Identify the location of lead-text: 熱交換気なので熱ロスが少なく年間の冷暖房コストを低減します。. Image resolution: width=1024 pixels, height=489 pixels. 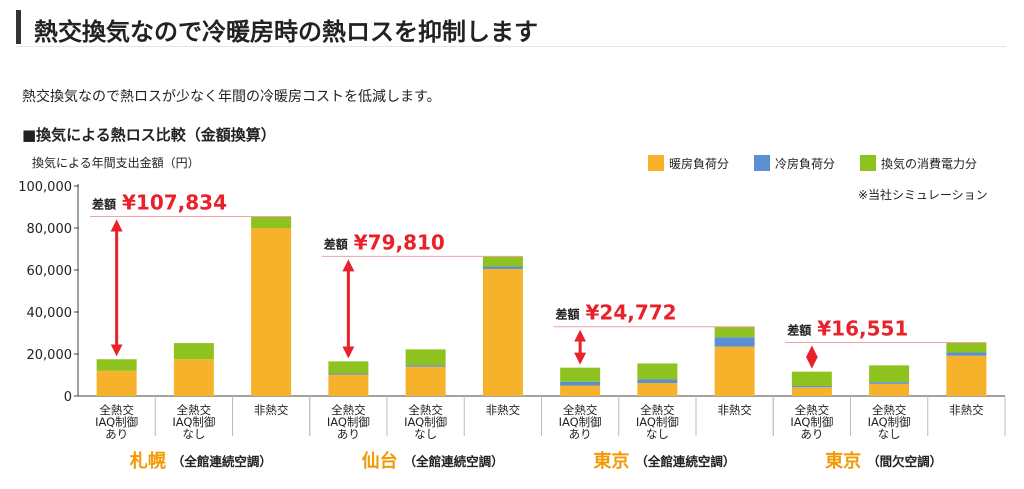
(231, 97).